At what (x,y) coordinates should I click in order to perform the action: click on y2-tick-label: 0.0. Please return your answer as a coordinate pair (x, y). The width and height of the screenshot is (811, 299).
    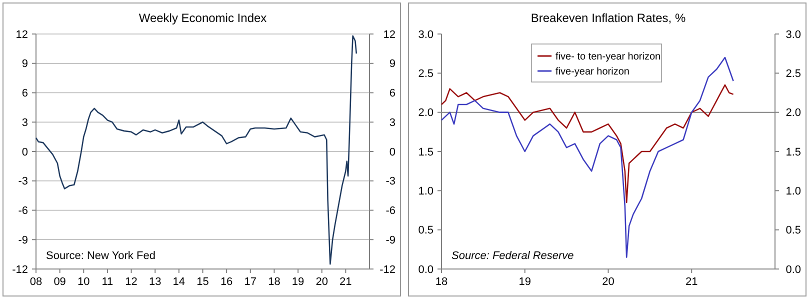
    Looking at the image, I should click on (793, 270).